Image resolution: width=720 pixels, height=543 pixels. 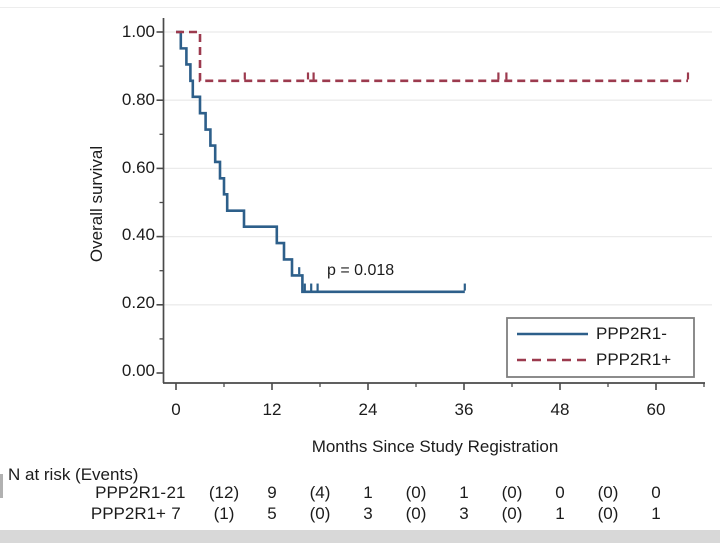 I want to click on x-tick-label: 24, so click(x=368, y=409).